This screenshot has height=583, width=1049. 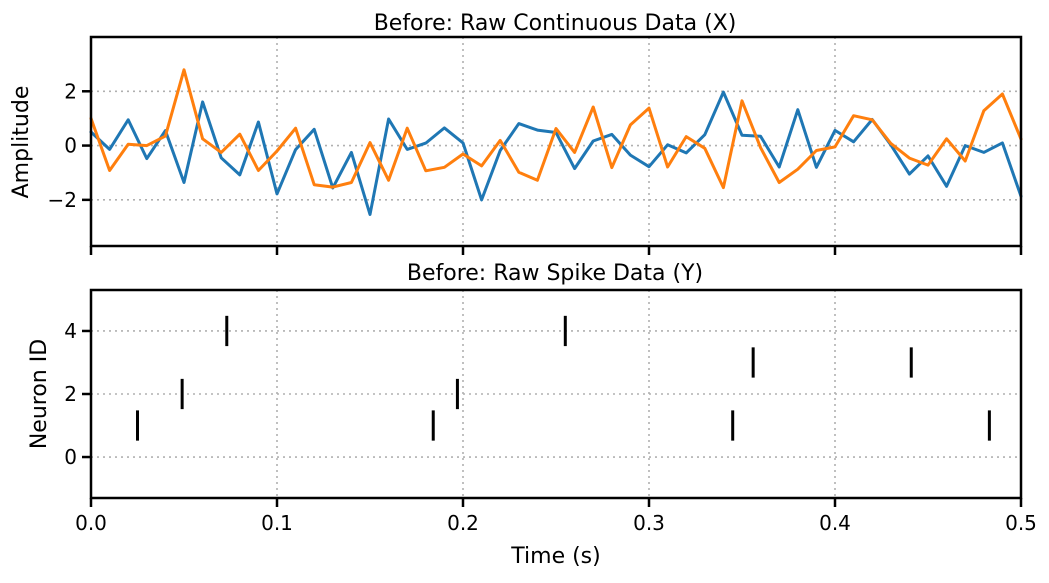 What do you see at coordinates (70, 91) in the screenshot?
I see `top-panel-ytick-label: 2` at bounding box center [70, 91].